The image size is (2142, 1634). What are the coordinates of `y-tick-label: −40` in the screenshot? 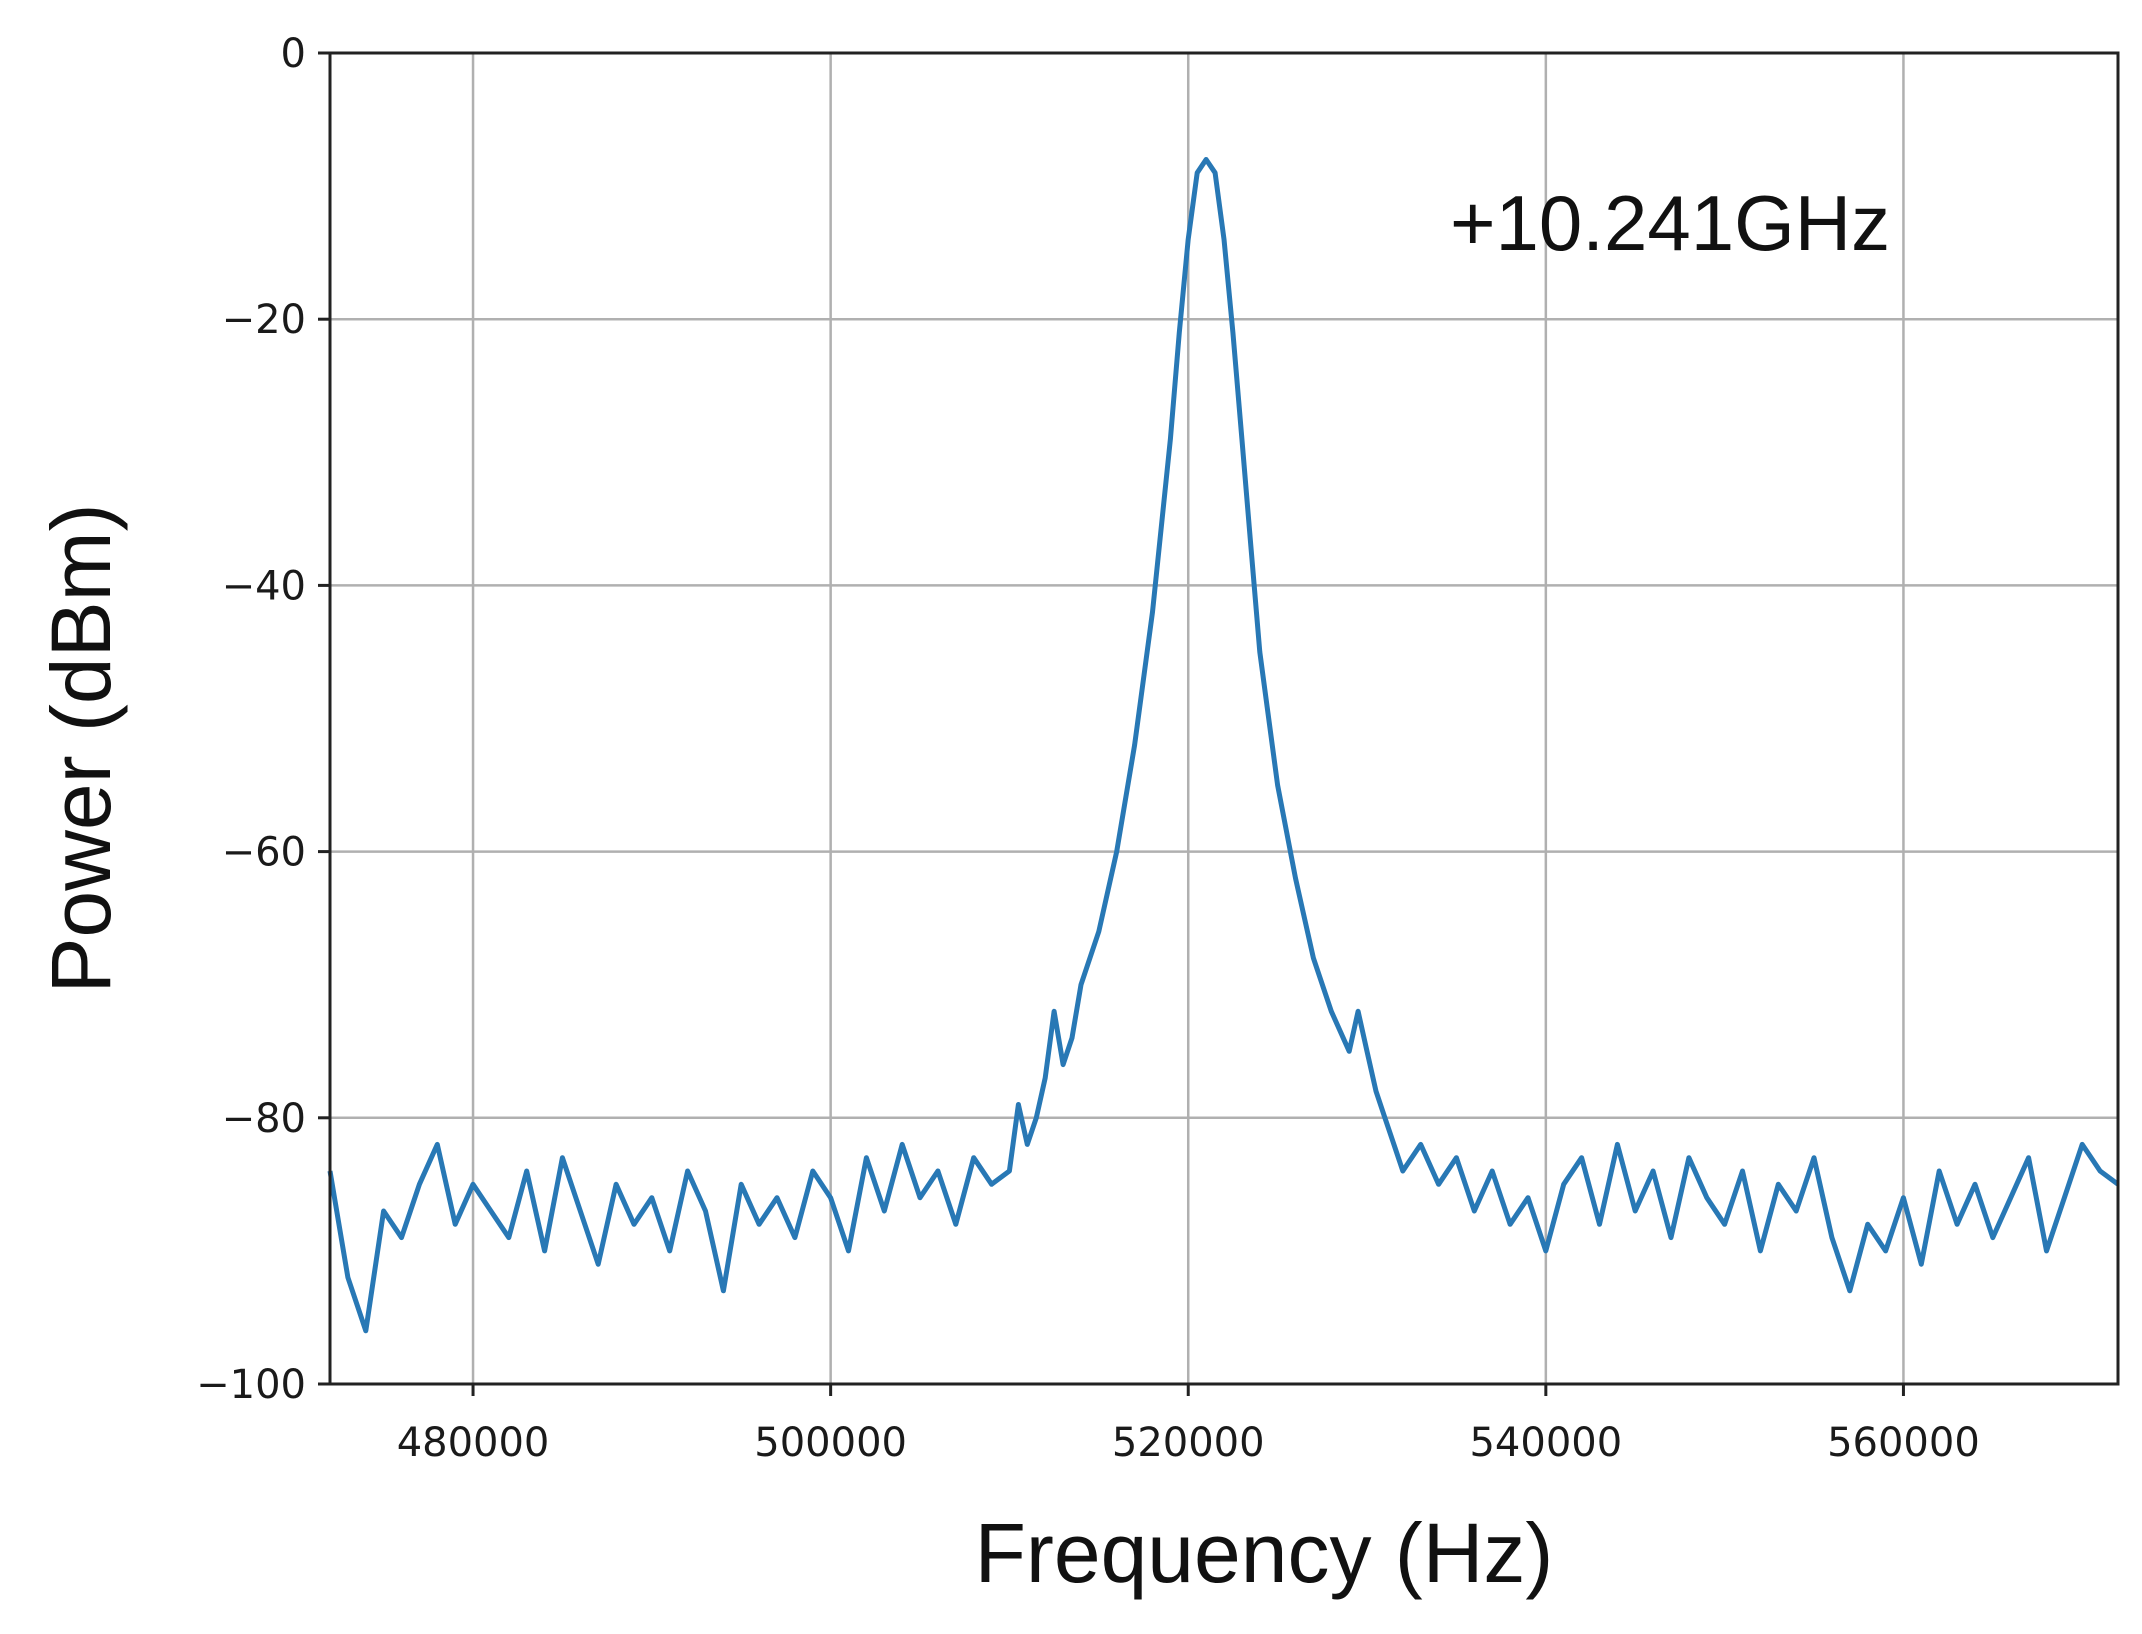 It's located at (264, 586).